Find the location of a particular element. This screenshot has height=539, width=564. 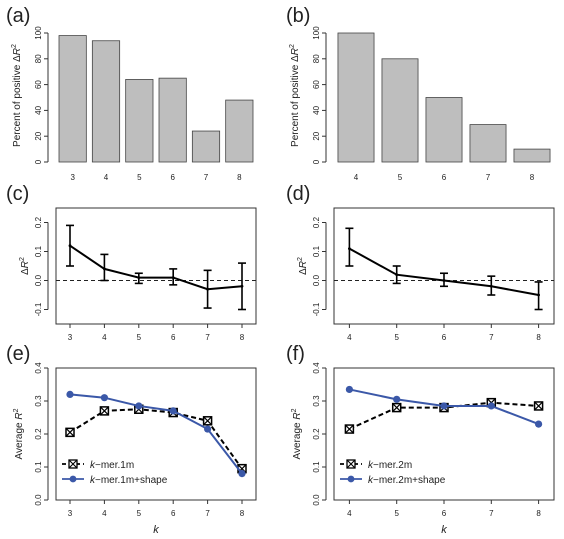

y-tick-label: 60 is located at coordinates (316, 84).